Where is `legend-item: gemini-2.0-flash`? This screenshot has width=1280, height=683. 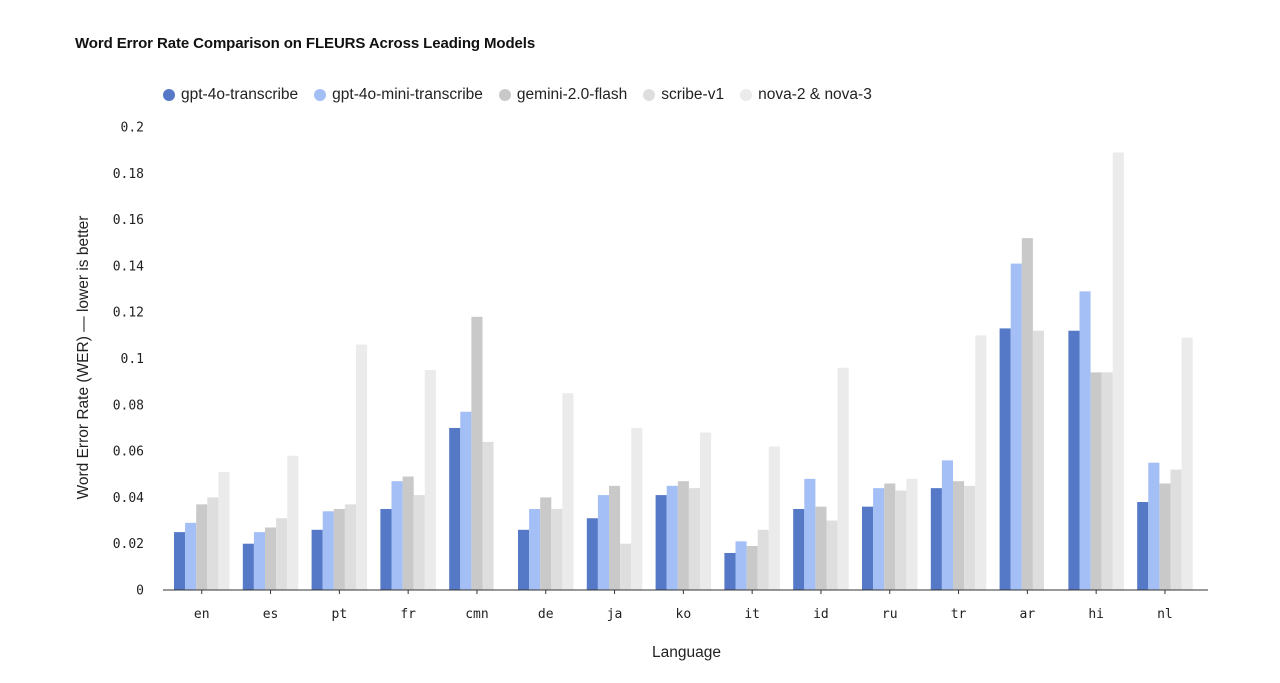 legend-item: gemini-2.0-flash is located at coordinates (563, 95).